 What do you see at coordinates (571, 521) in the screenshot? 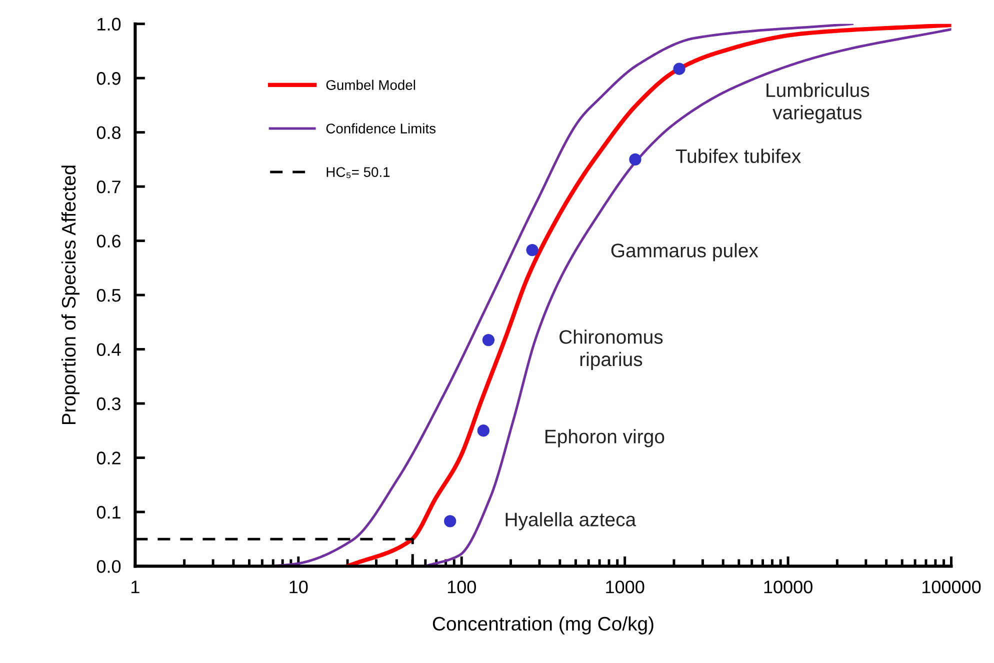
I see `annotation: Hyalella azteca` at bounding box center [571, 521].